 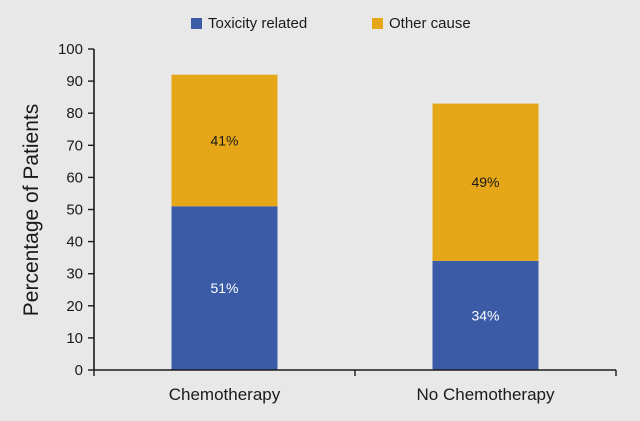 I want to click on y-tick-label: 20, so click(x=74, y=306).